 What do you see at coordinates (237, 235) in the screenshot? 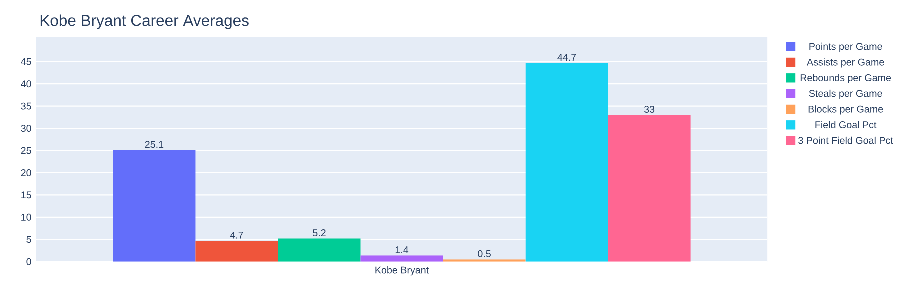
I see `data-label: 4.7` at bounding box center [237, 235].